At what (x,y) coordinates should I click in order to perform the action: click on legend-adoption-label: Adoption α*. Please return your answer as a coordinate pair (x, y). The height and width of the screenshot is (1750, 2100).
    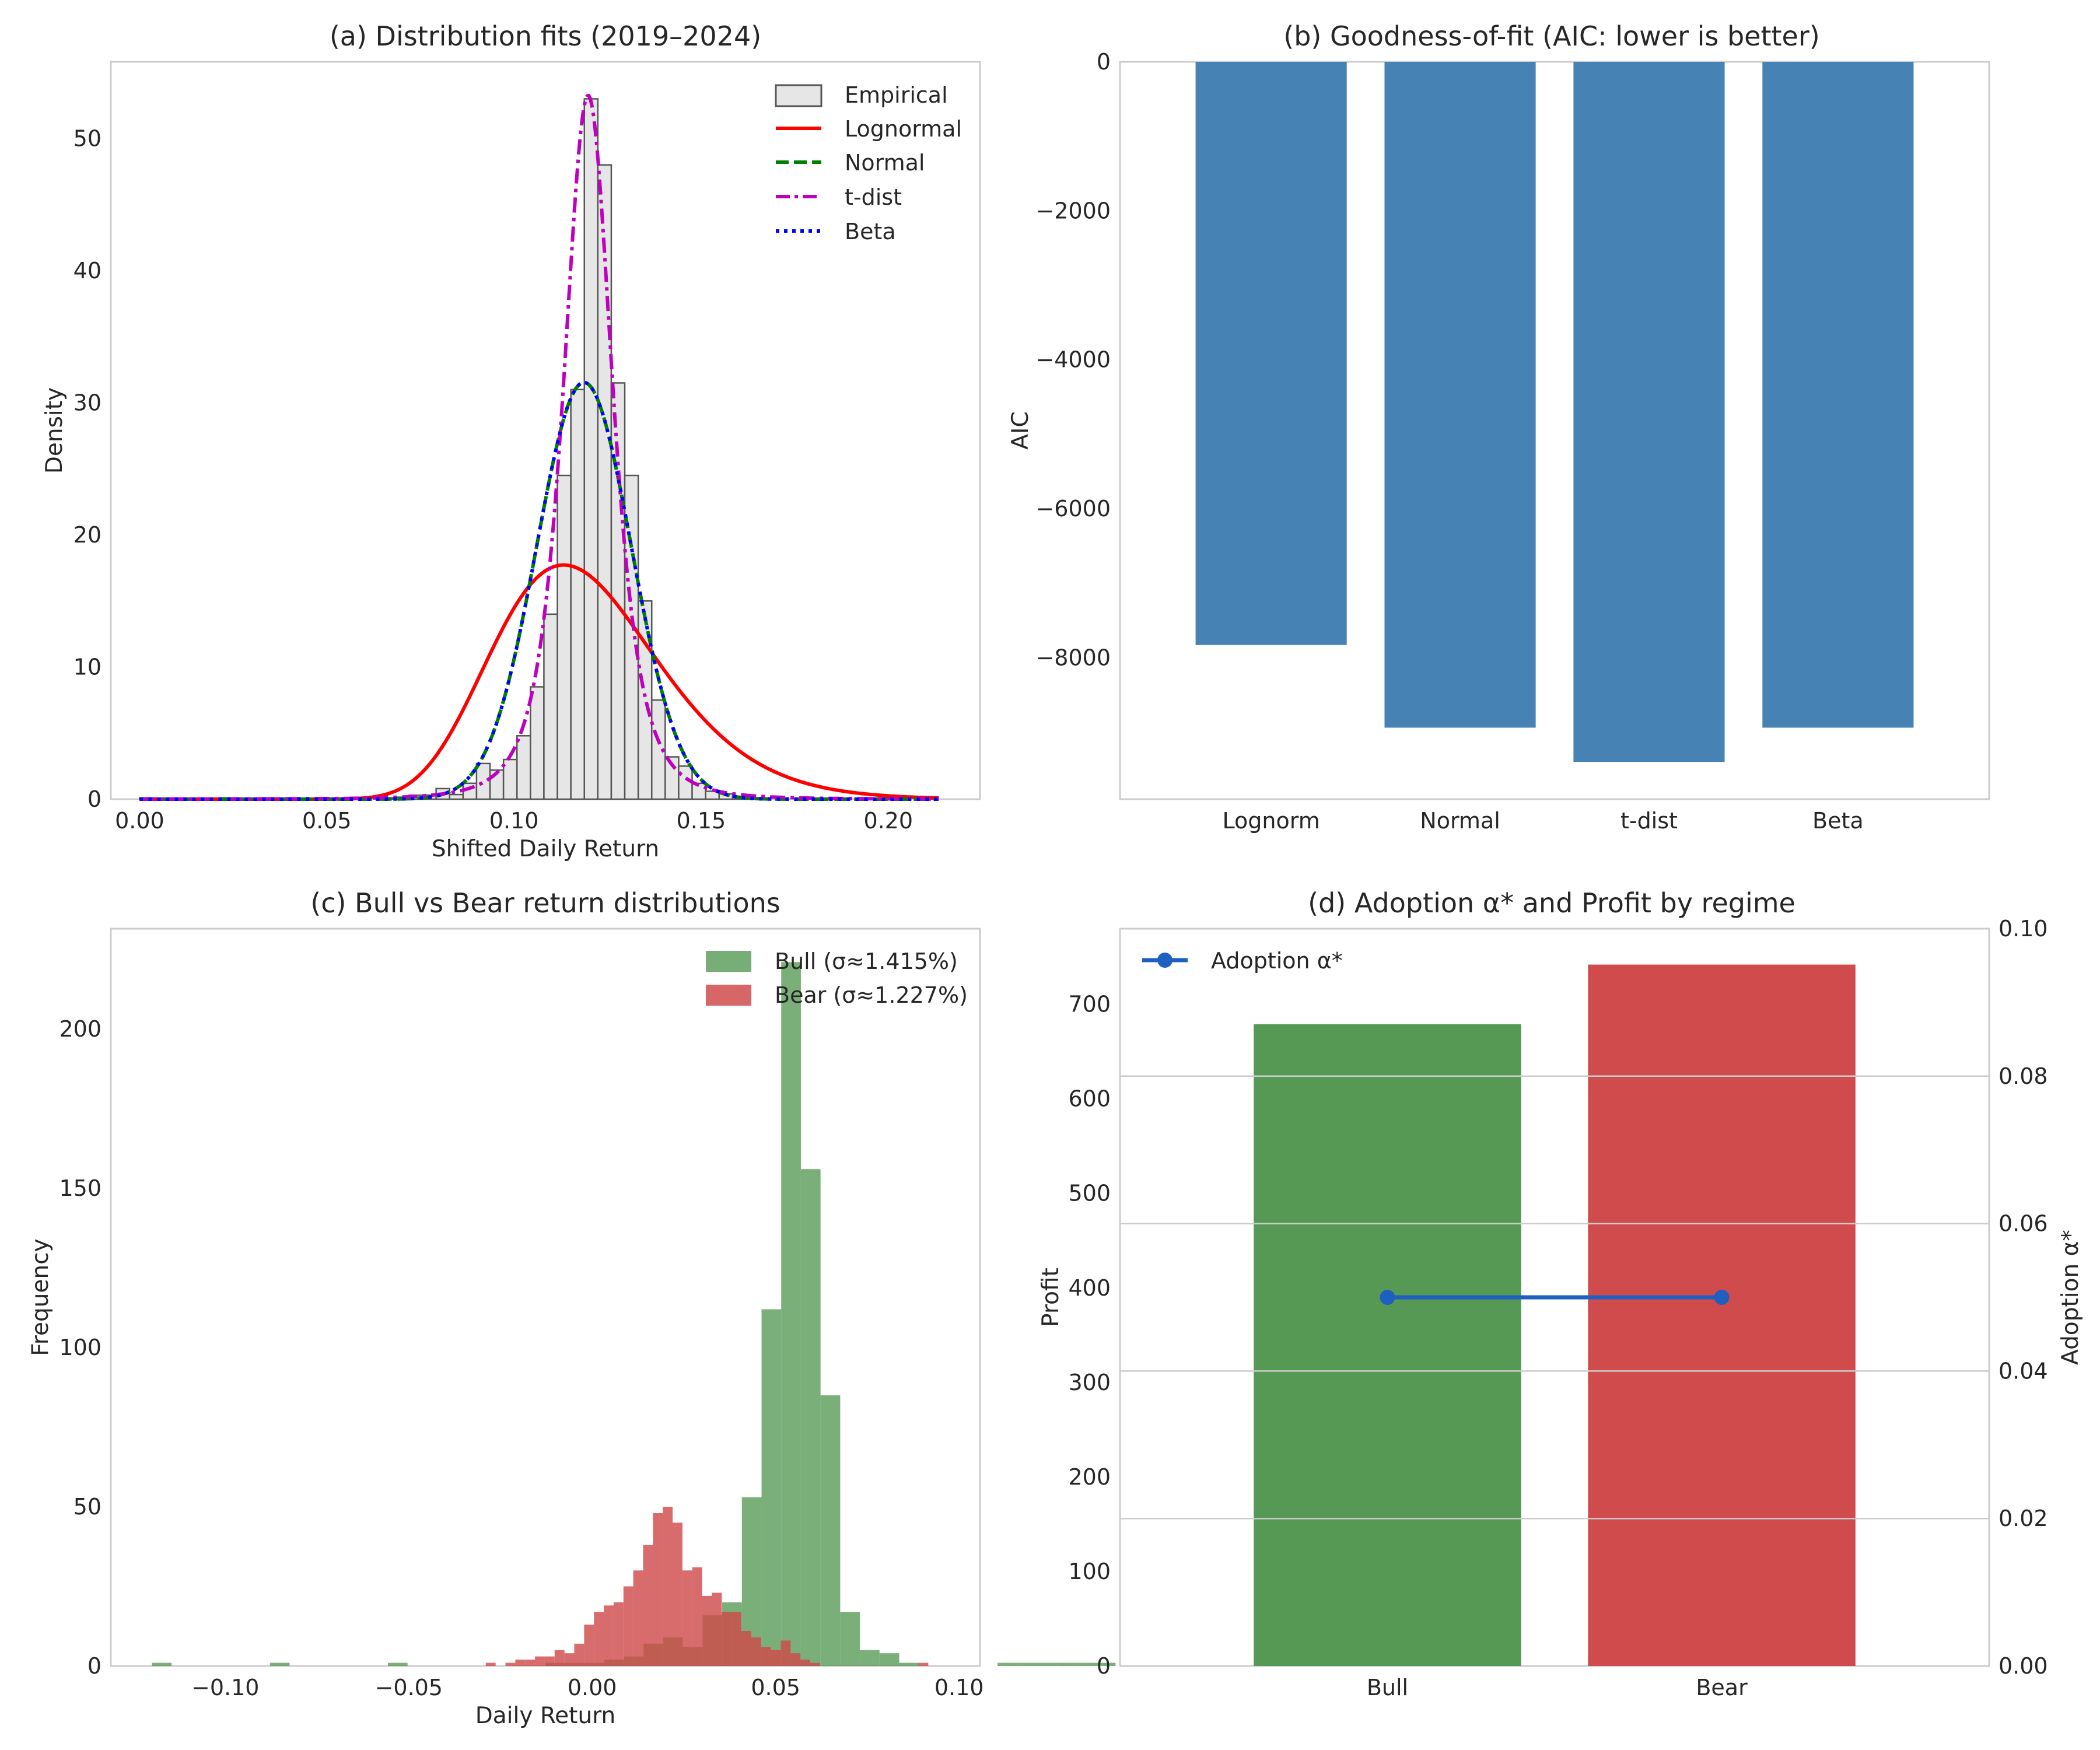
    Looking at the image, I should click on (1277, 961).